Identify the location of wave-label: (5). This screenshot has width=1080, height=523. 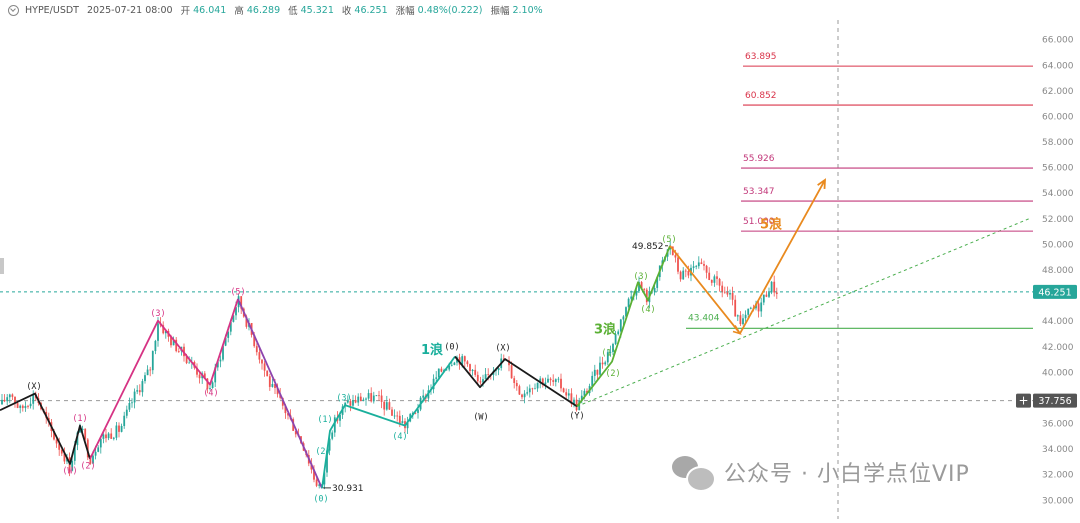
(237, 292).